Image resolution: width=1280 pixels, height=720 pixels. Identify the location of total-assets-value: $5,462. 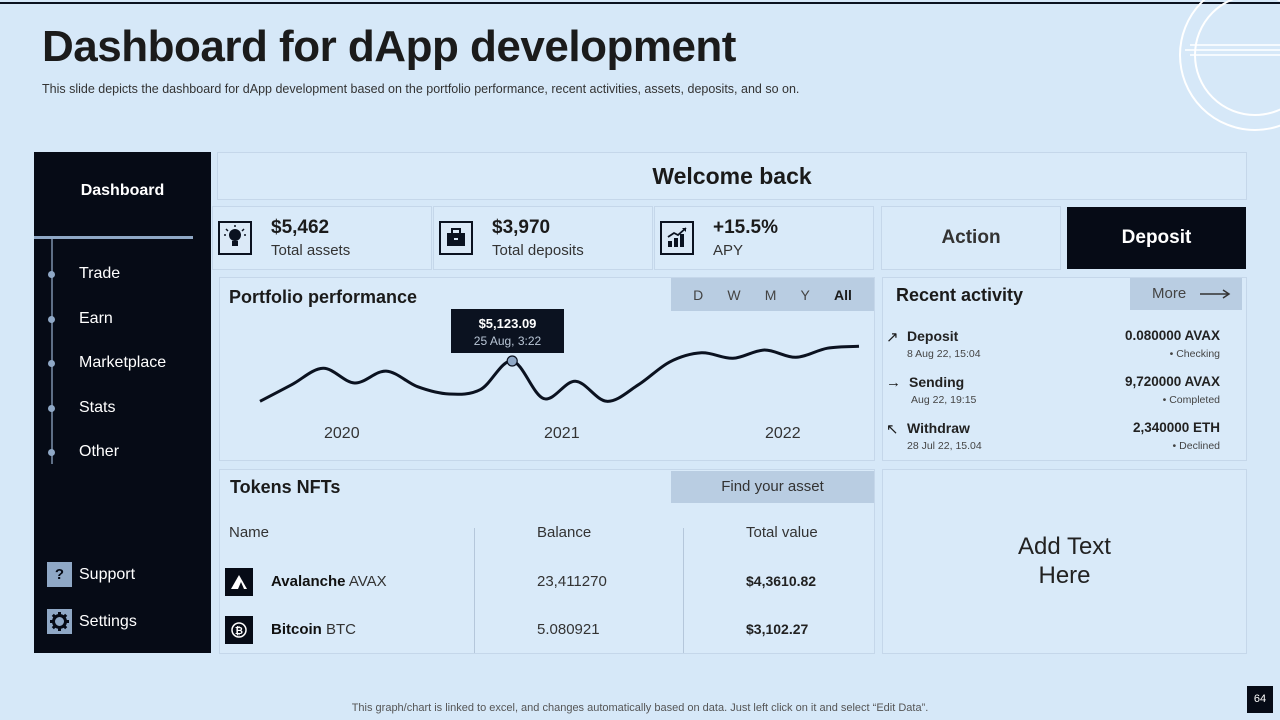
(300, 227).